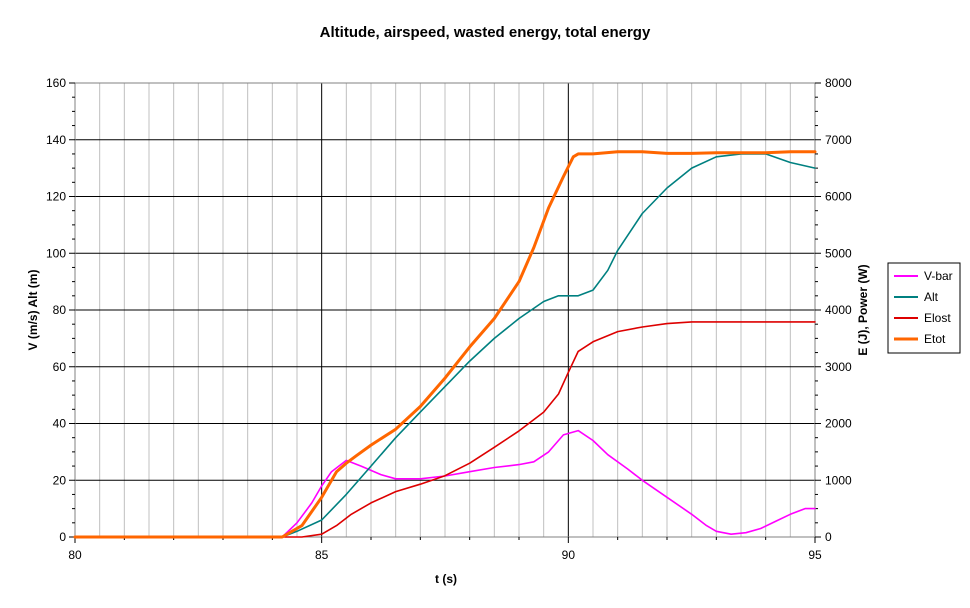 The image size is (970, 608). I want to click on y-left-tick-label: 100, so click(56, 253).